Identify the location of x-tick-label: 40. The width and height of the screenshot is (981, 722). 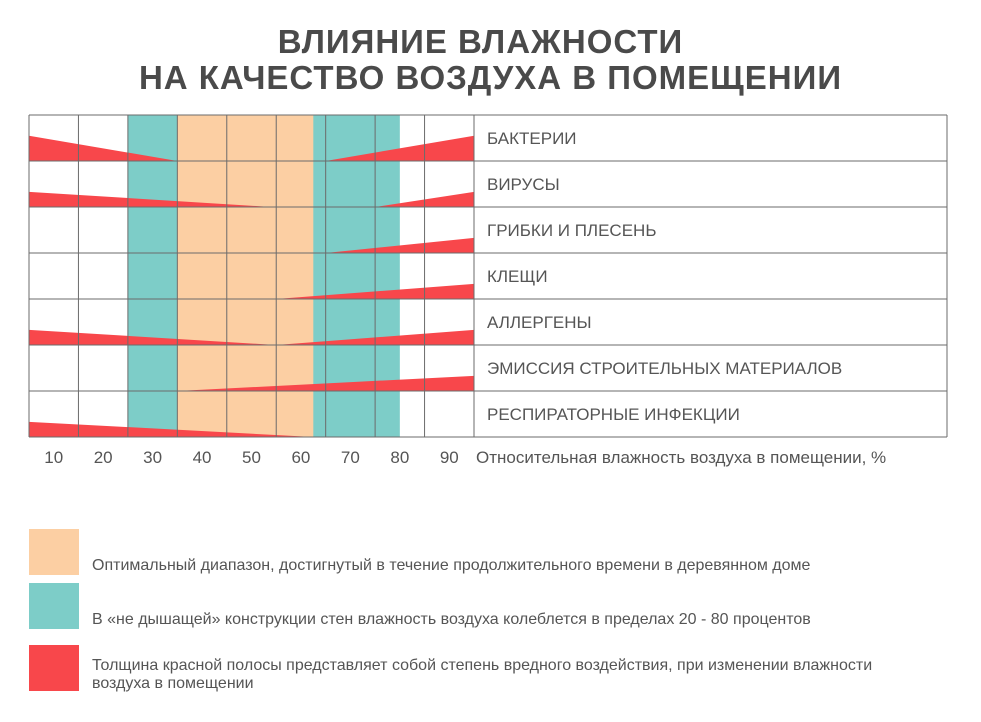
(202, 457).